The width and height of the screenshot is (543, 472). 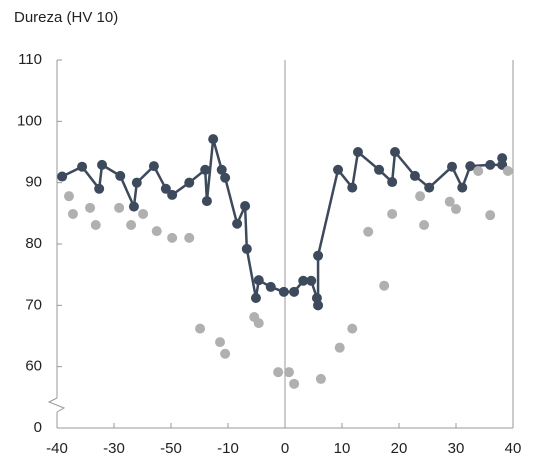 I want to click on y-tick-label: 80, so click(x=33, y=243).